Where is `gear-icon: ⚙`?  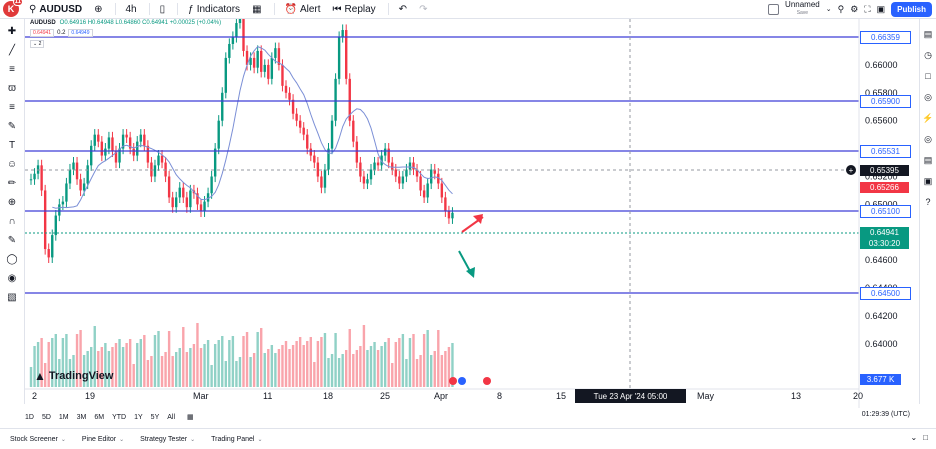
gear-icon: ⚙ is located at coordinates (854, 8).